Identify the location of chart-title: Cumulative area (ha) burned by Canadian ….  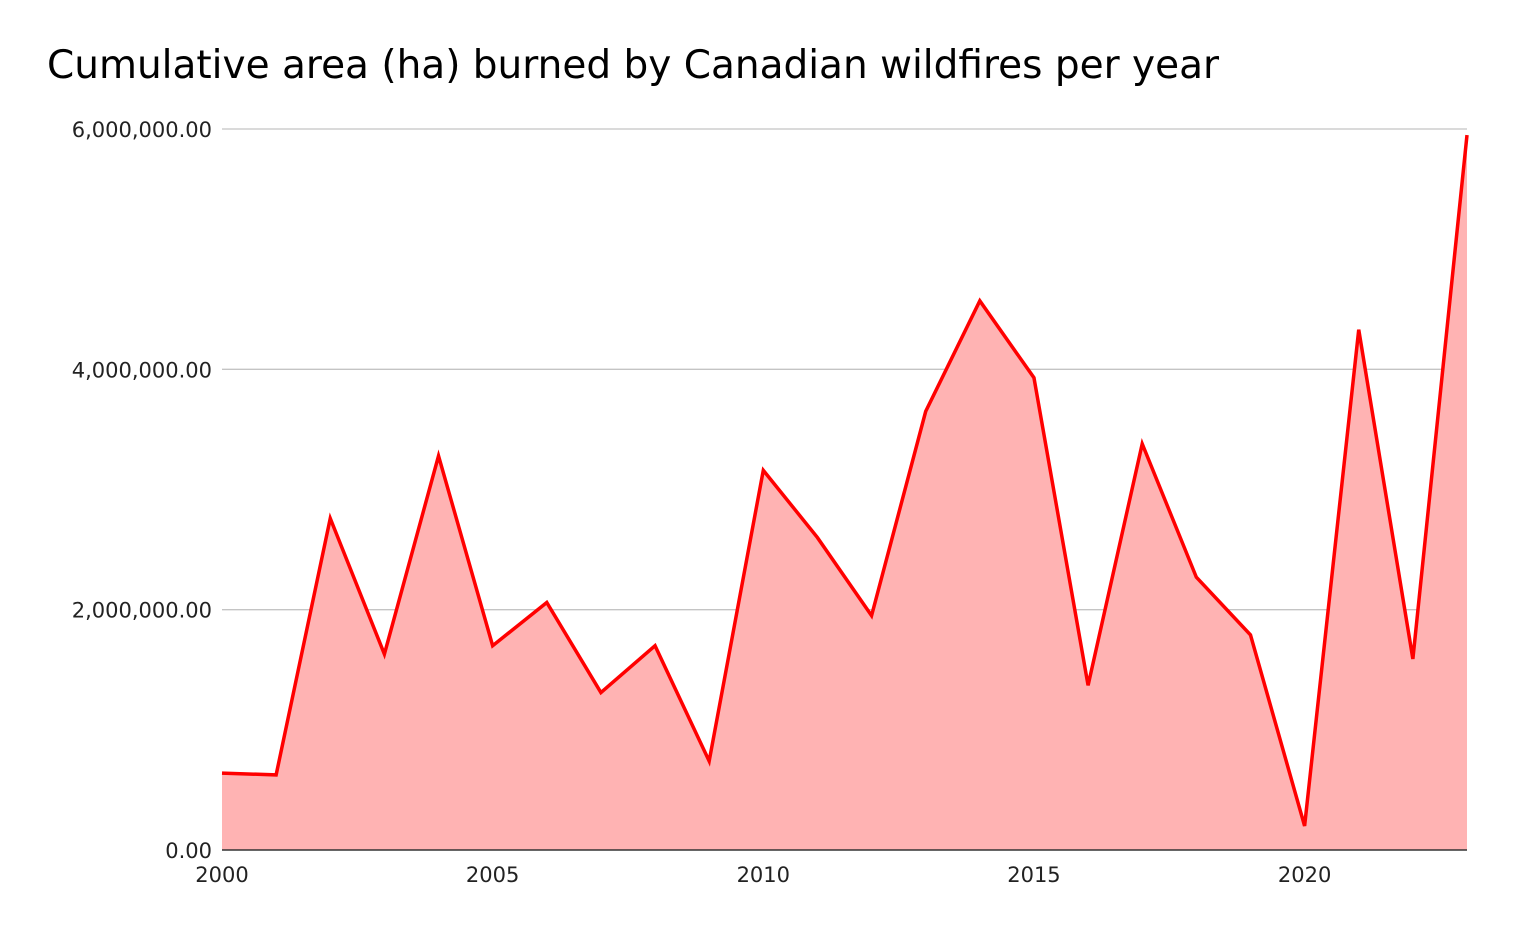
(633, 65).